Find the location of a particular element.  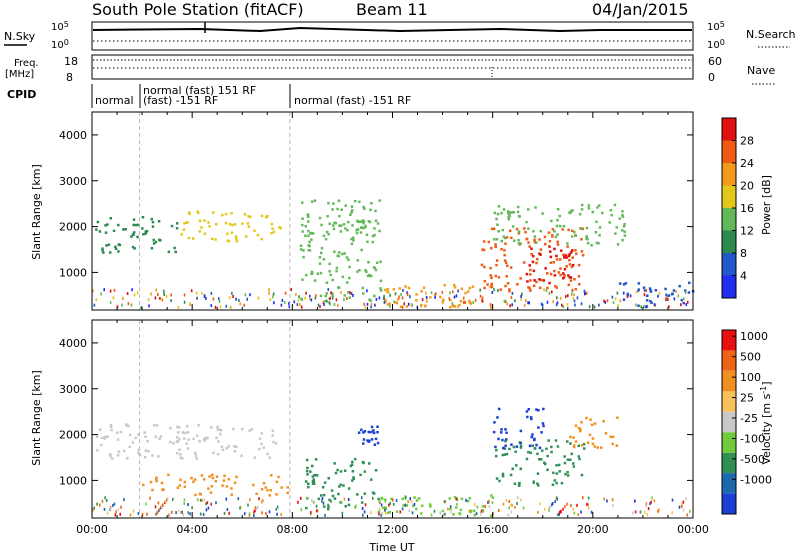

freq-tick-bottom: 8 is located at coordinates (69, 77).